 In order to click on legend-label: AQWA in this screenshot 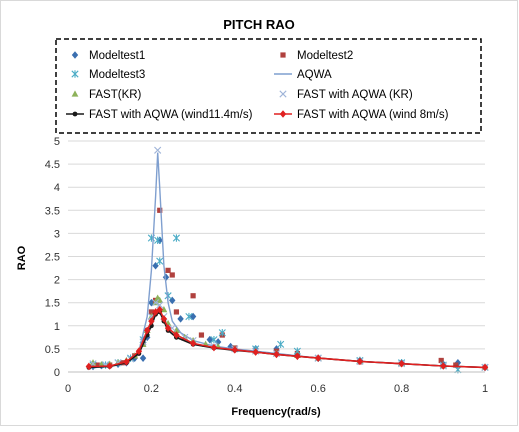, I will do `click(314, 75)`.